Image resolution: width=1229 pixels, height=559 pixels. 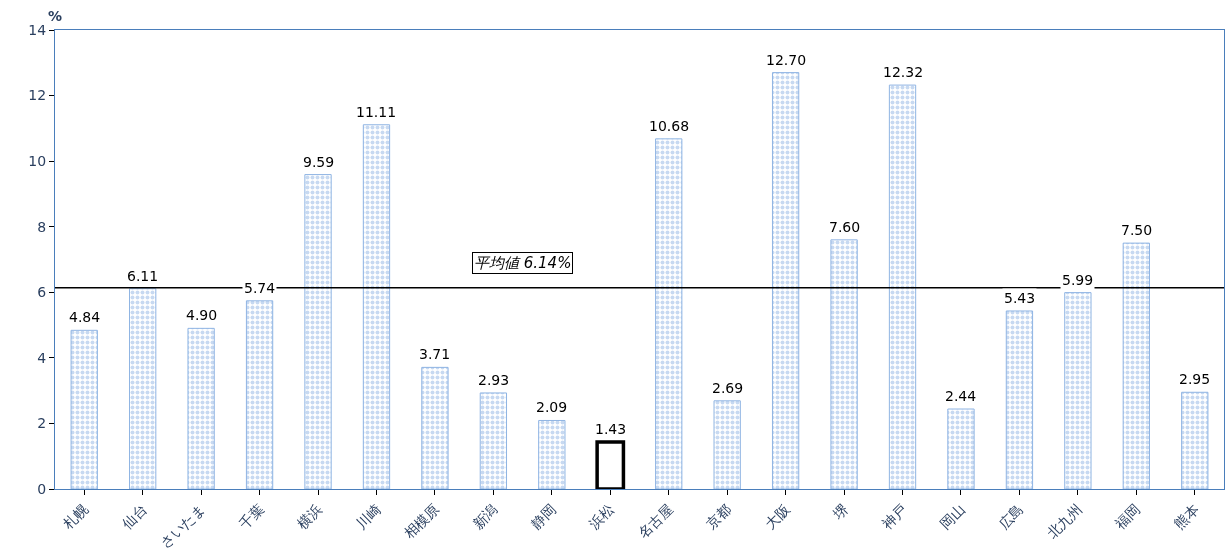 I want to click on x-tick-label: 熊本, so click(x=1186, y=516).